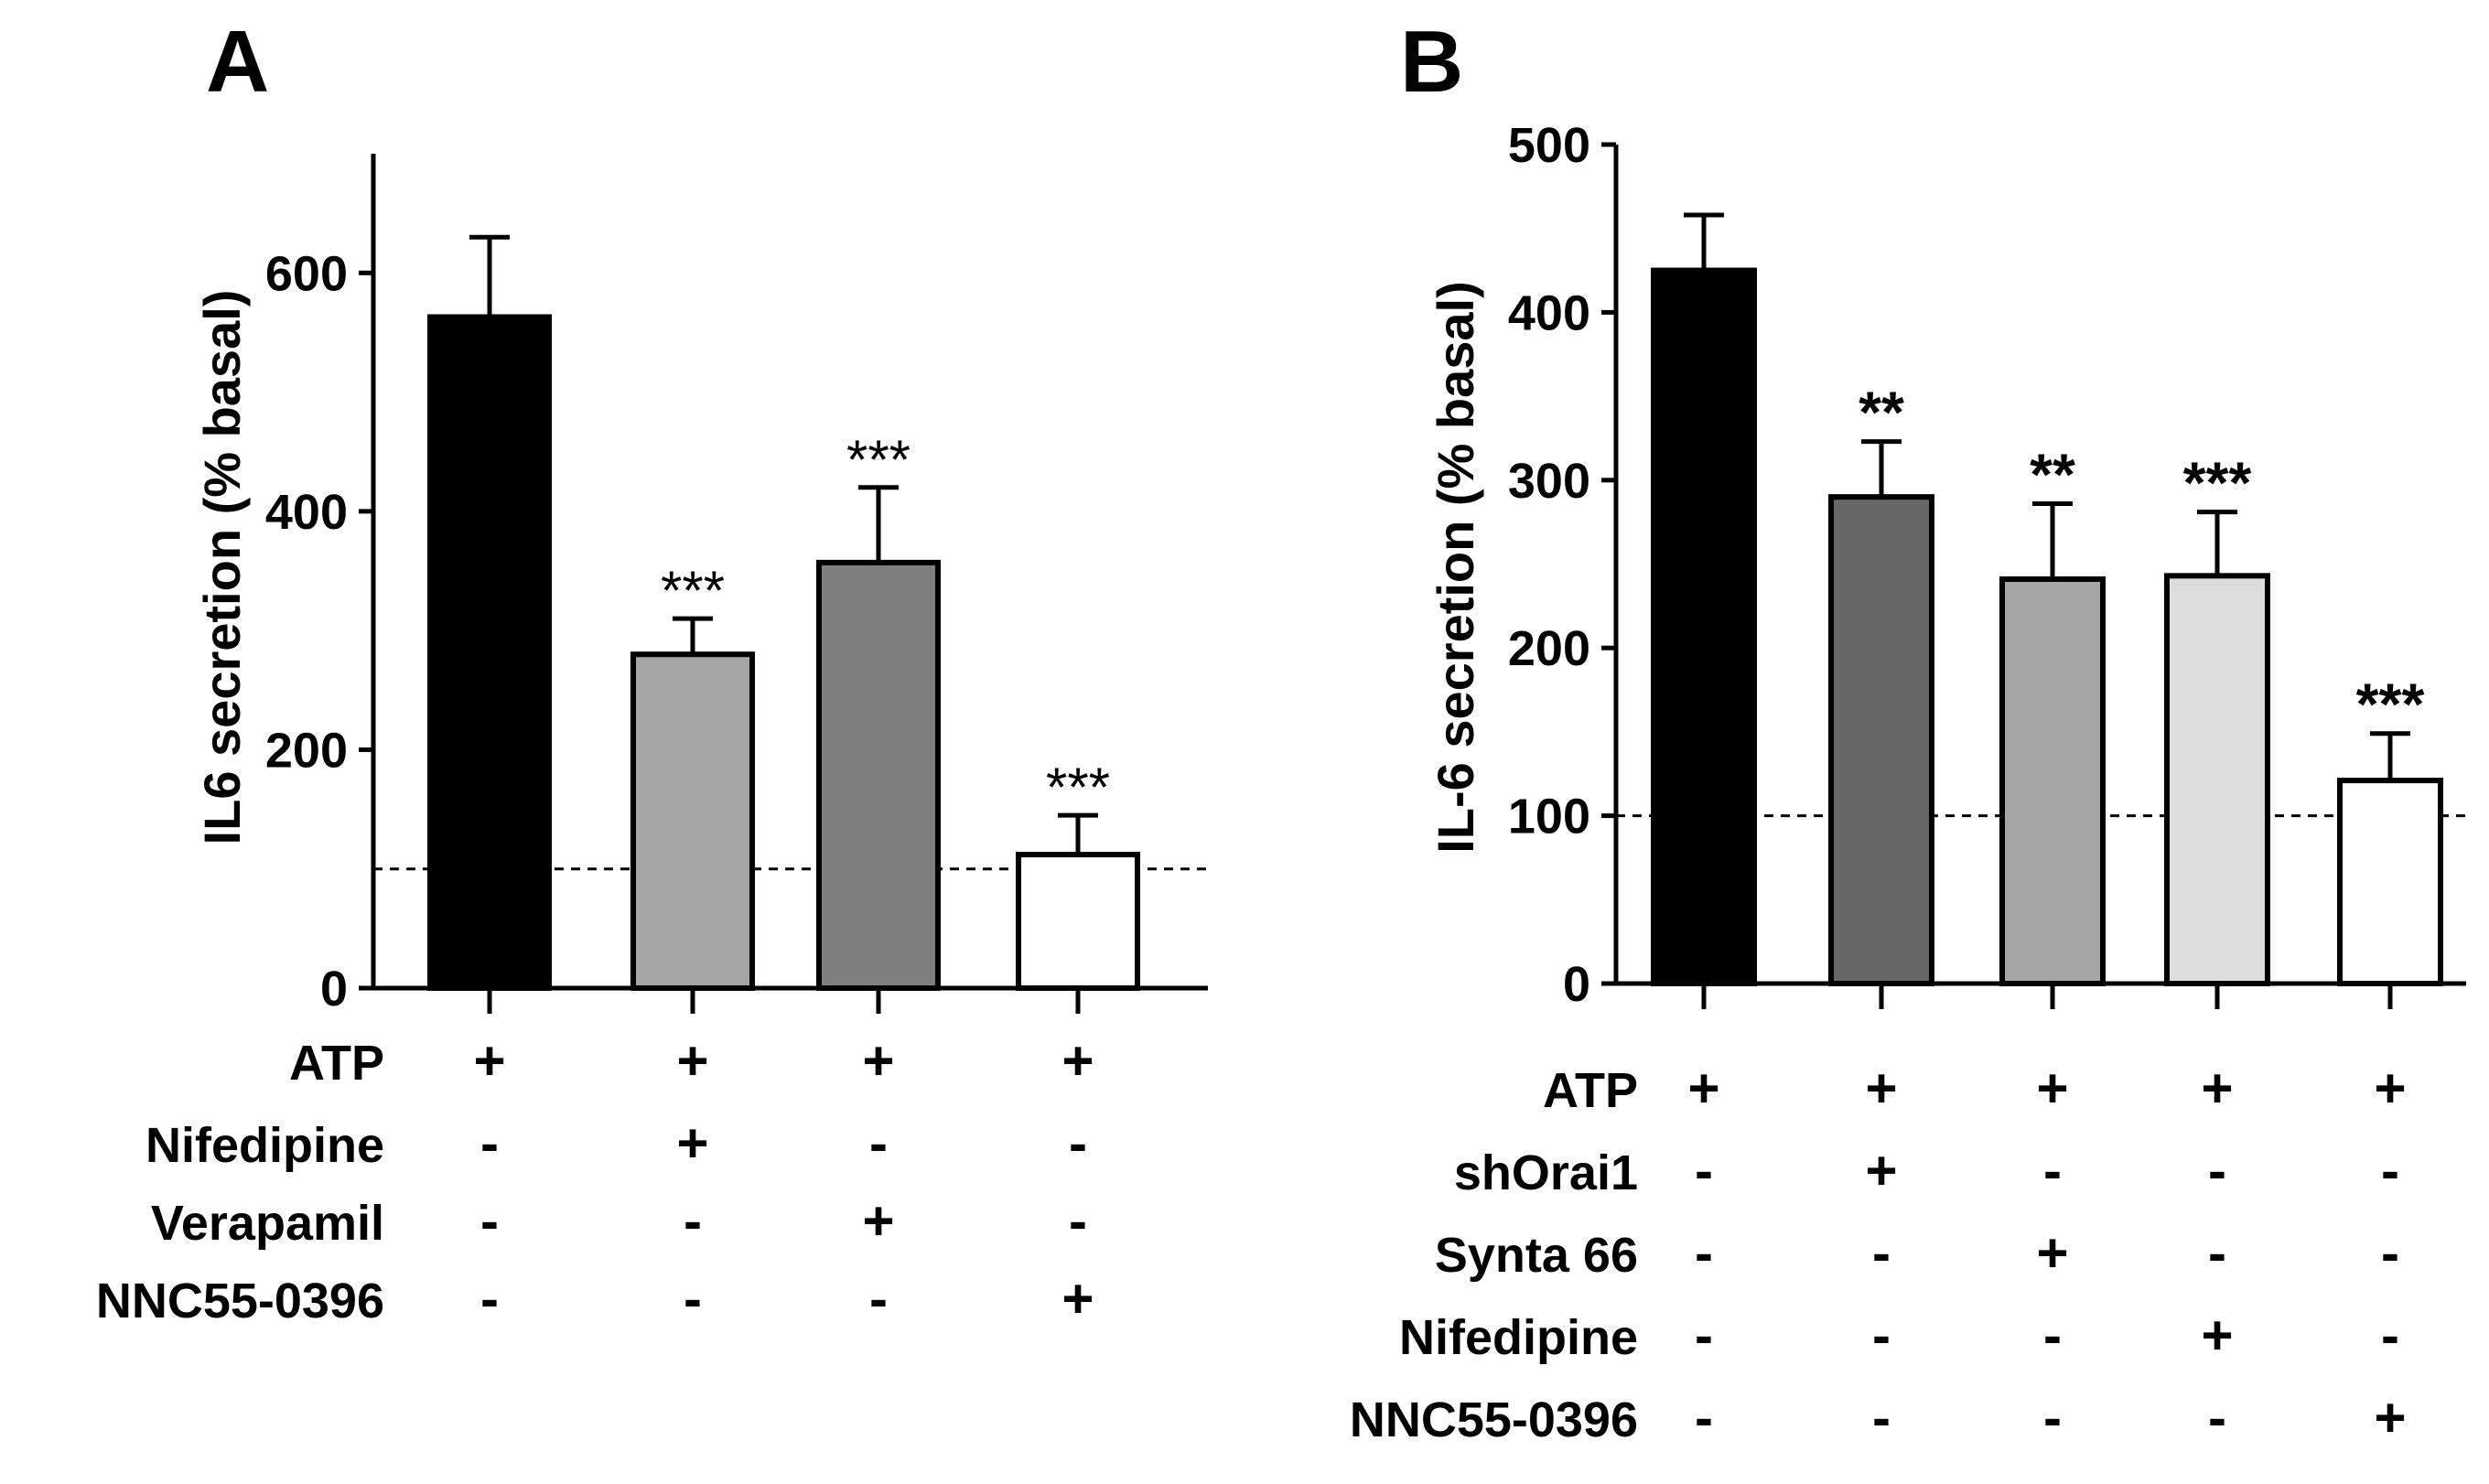 This screenshot has height=1484, width=2489. Describe the element at coordinates (240, 1301) in the screenshot. I see `panel-a-treatment-label: NNC55-0396` at that location.